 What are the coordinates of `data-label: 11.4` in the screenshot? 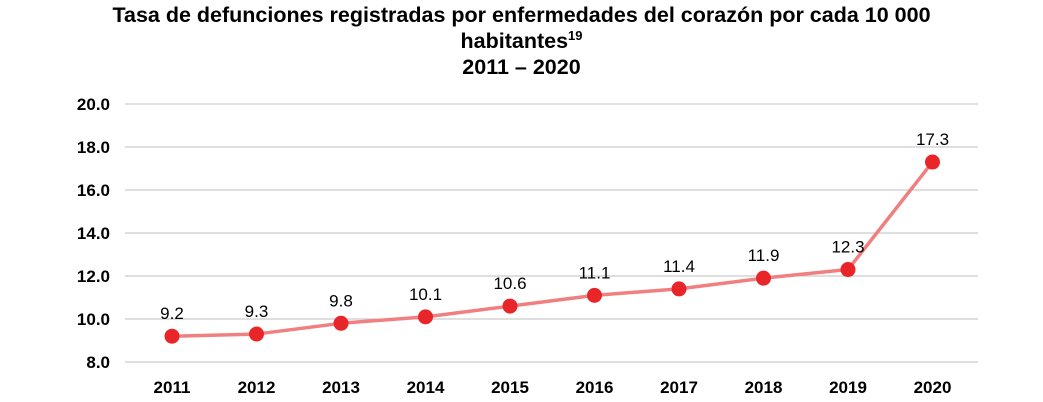 It's located at (679, 266).